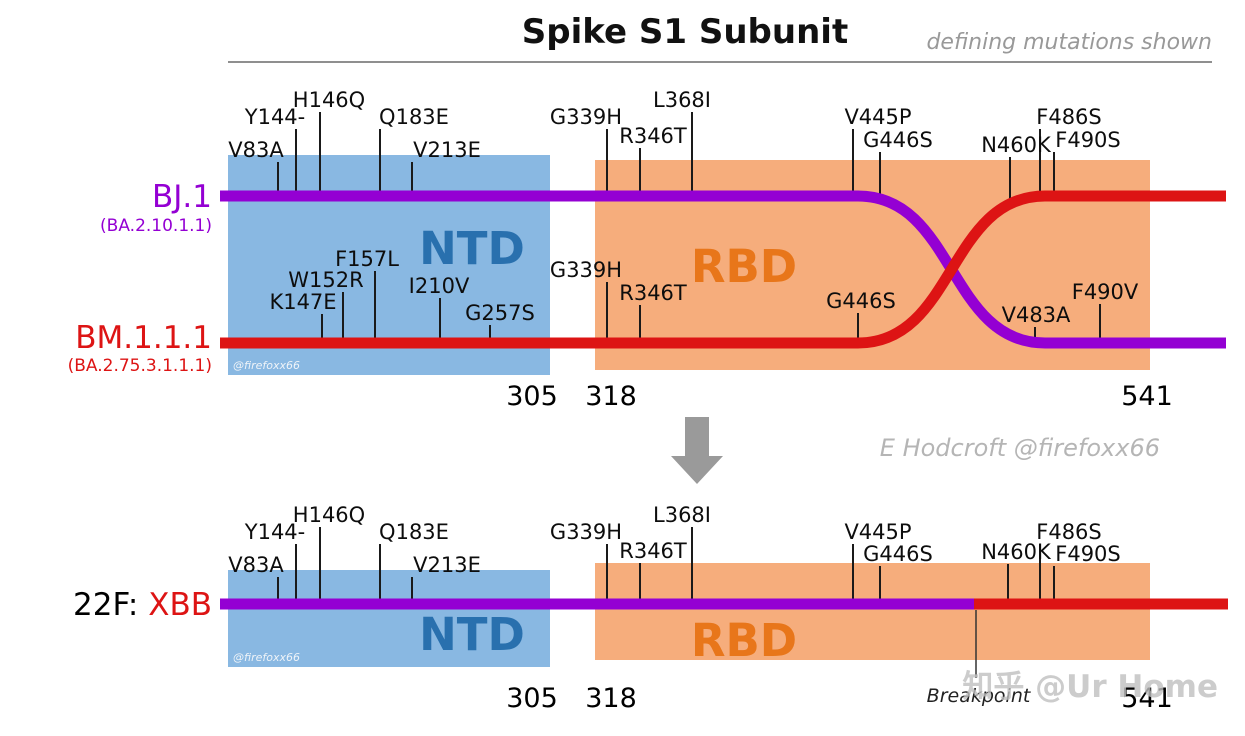 This screenshot has width=1245, height=736. Describe the element at coordinates (472, 634) in the screenshot. I see `ntd-label-bottom: NTD` at that location.